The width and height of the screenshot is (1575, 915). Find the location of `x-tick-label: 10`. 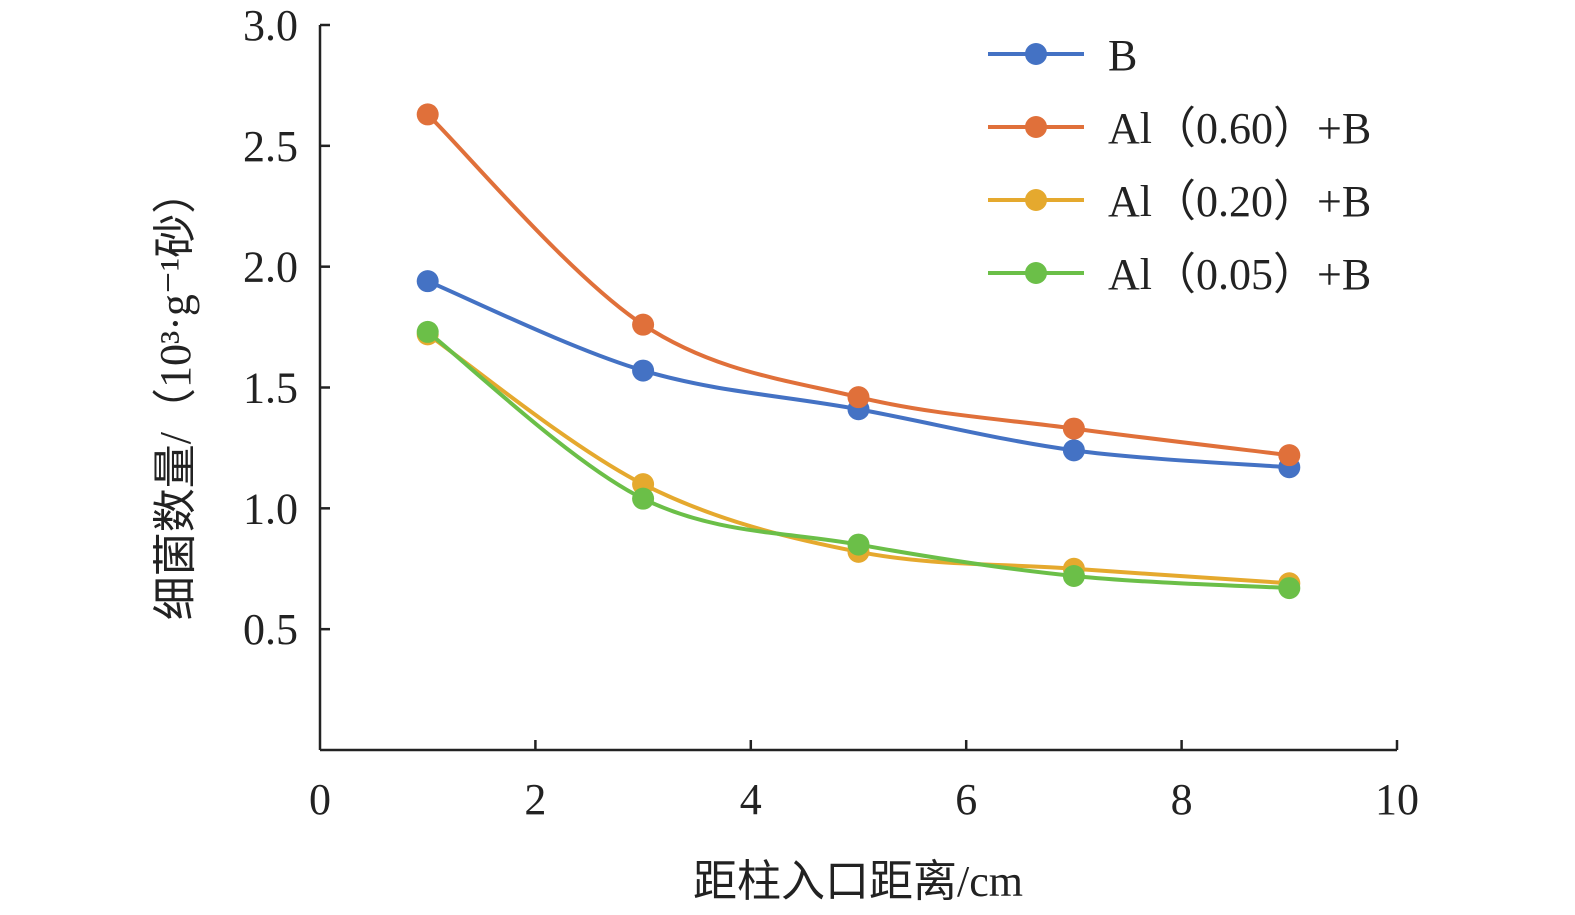

x-tick-label: 10 is located at coordinates (1397, 799).